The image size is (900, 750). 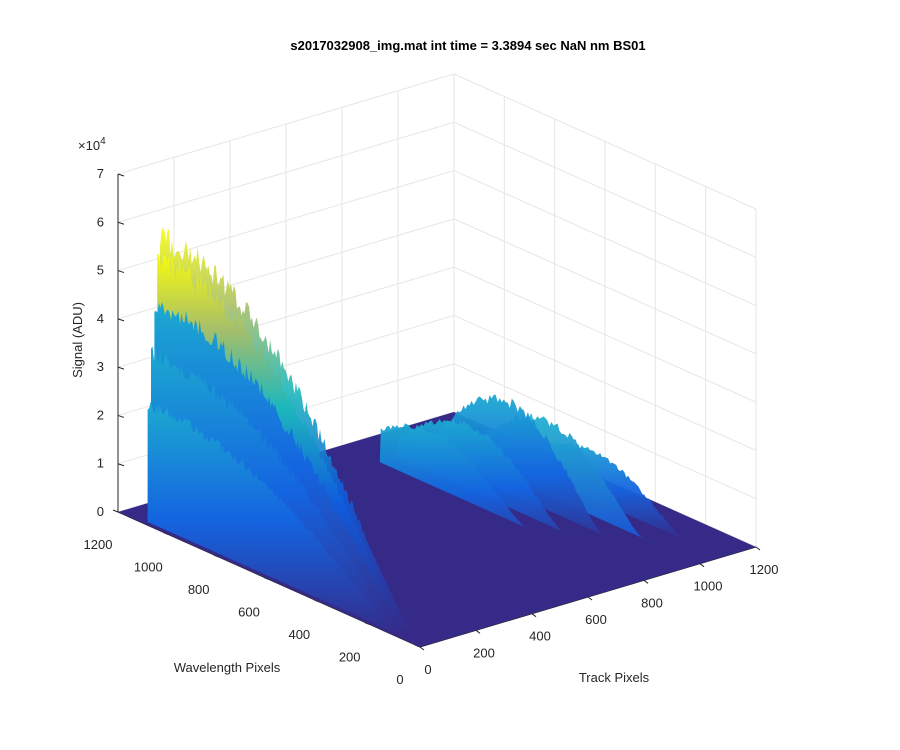 I want to click on secondary-peak-slice, so click(x=493, y=493).